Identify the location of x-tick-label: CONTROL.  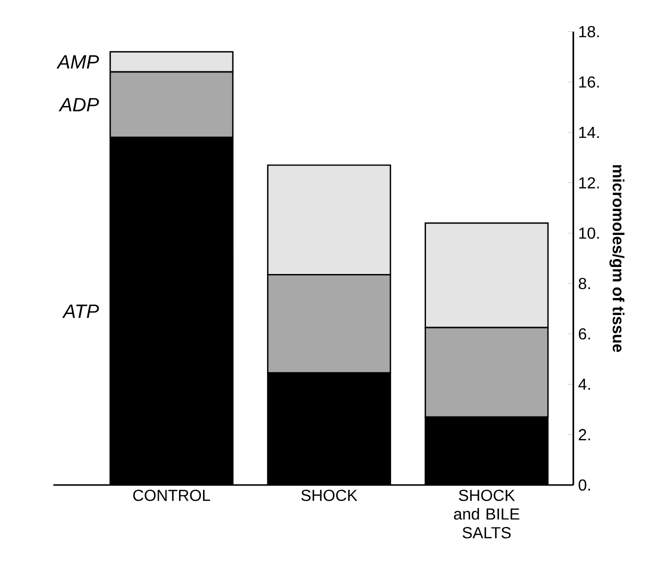
(171, 496).